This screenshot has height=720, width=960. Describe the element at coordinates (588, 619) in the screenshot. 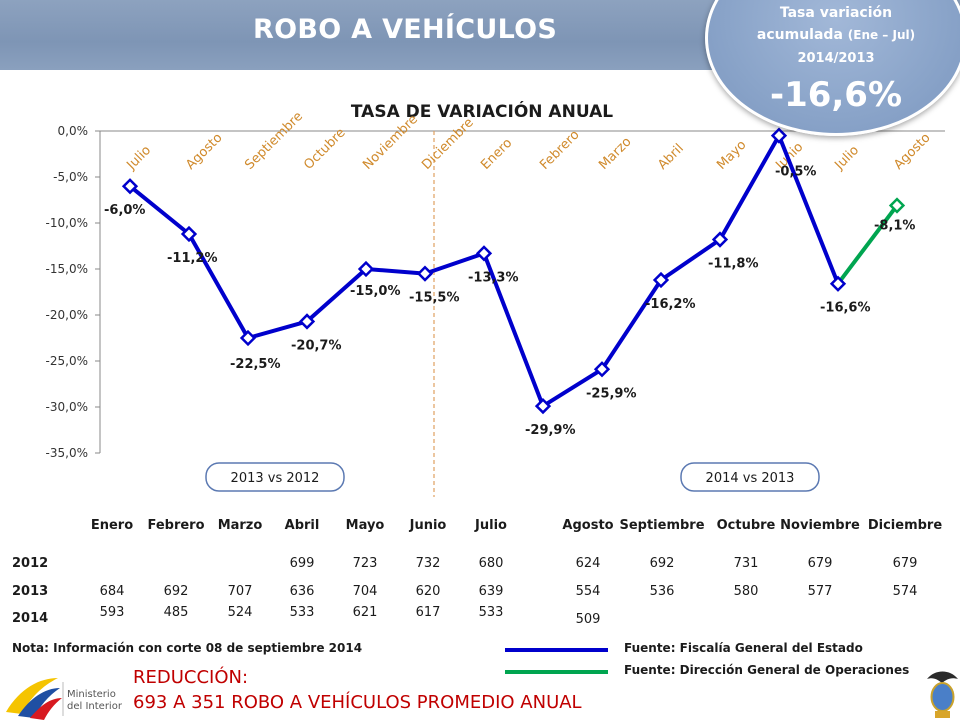

I see `table-cell: 509` at that location.